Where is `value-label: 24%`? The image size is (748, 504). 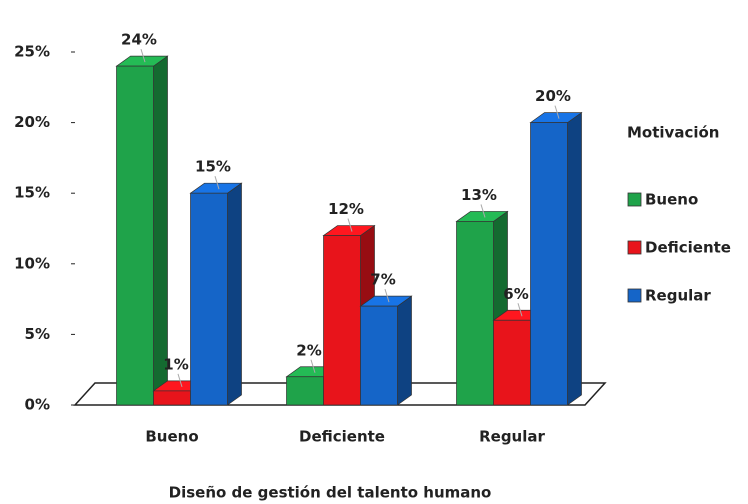 value-label: 24% is located at coordinates (139, 40).